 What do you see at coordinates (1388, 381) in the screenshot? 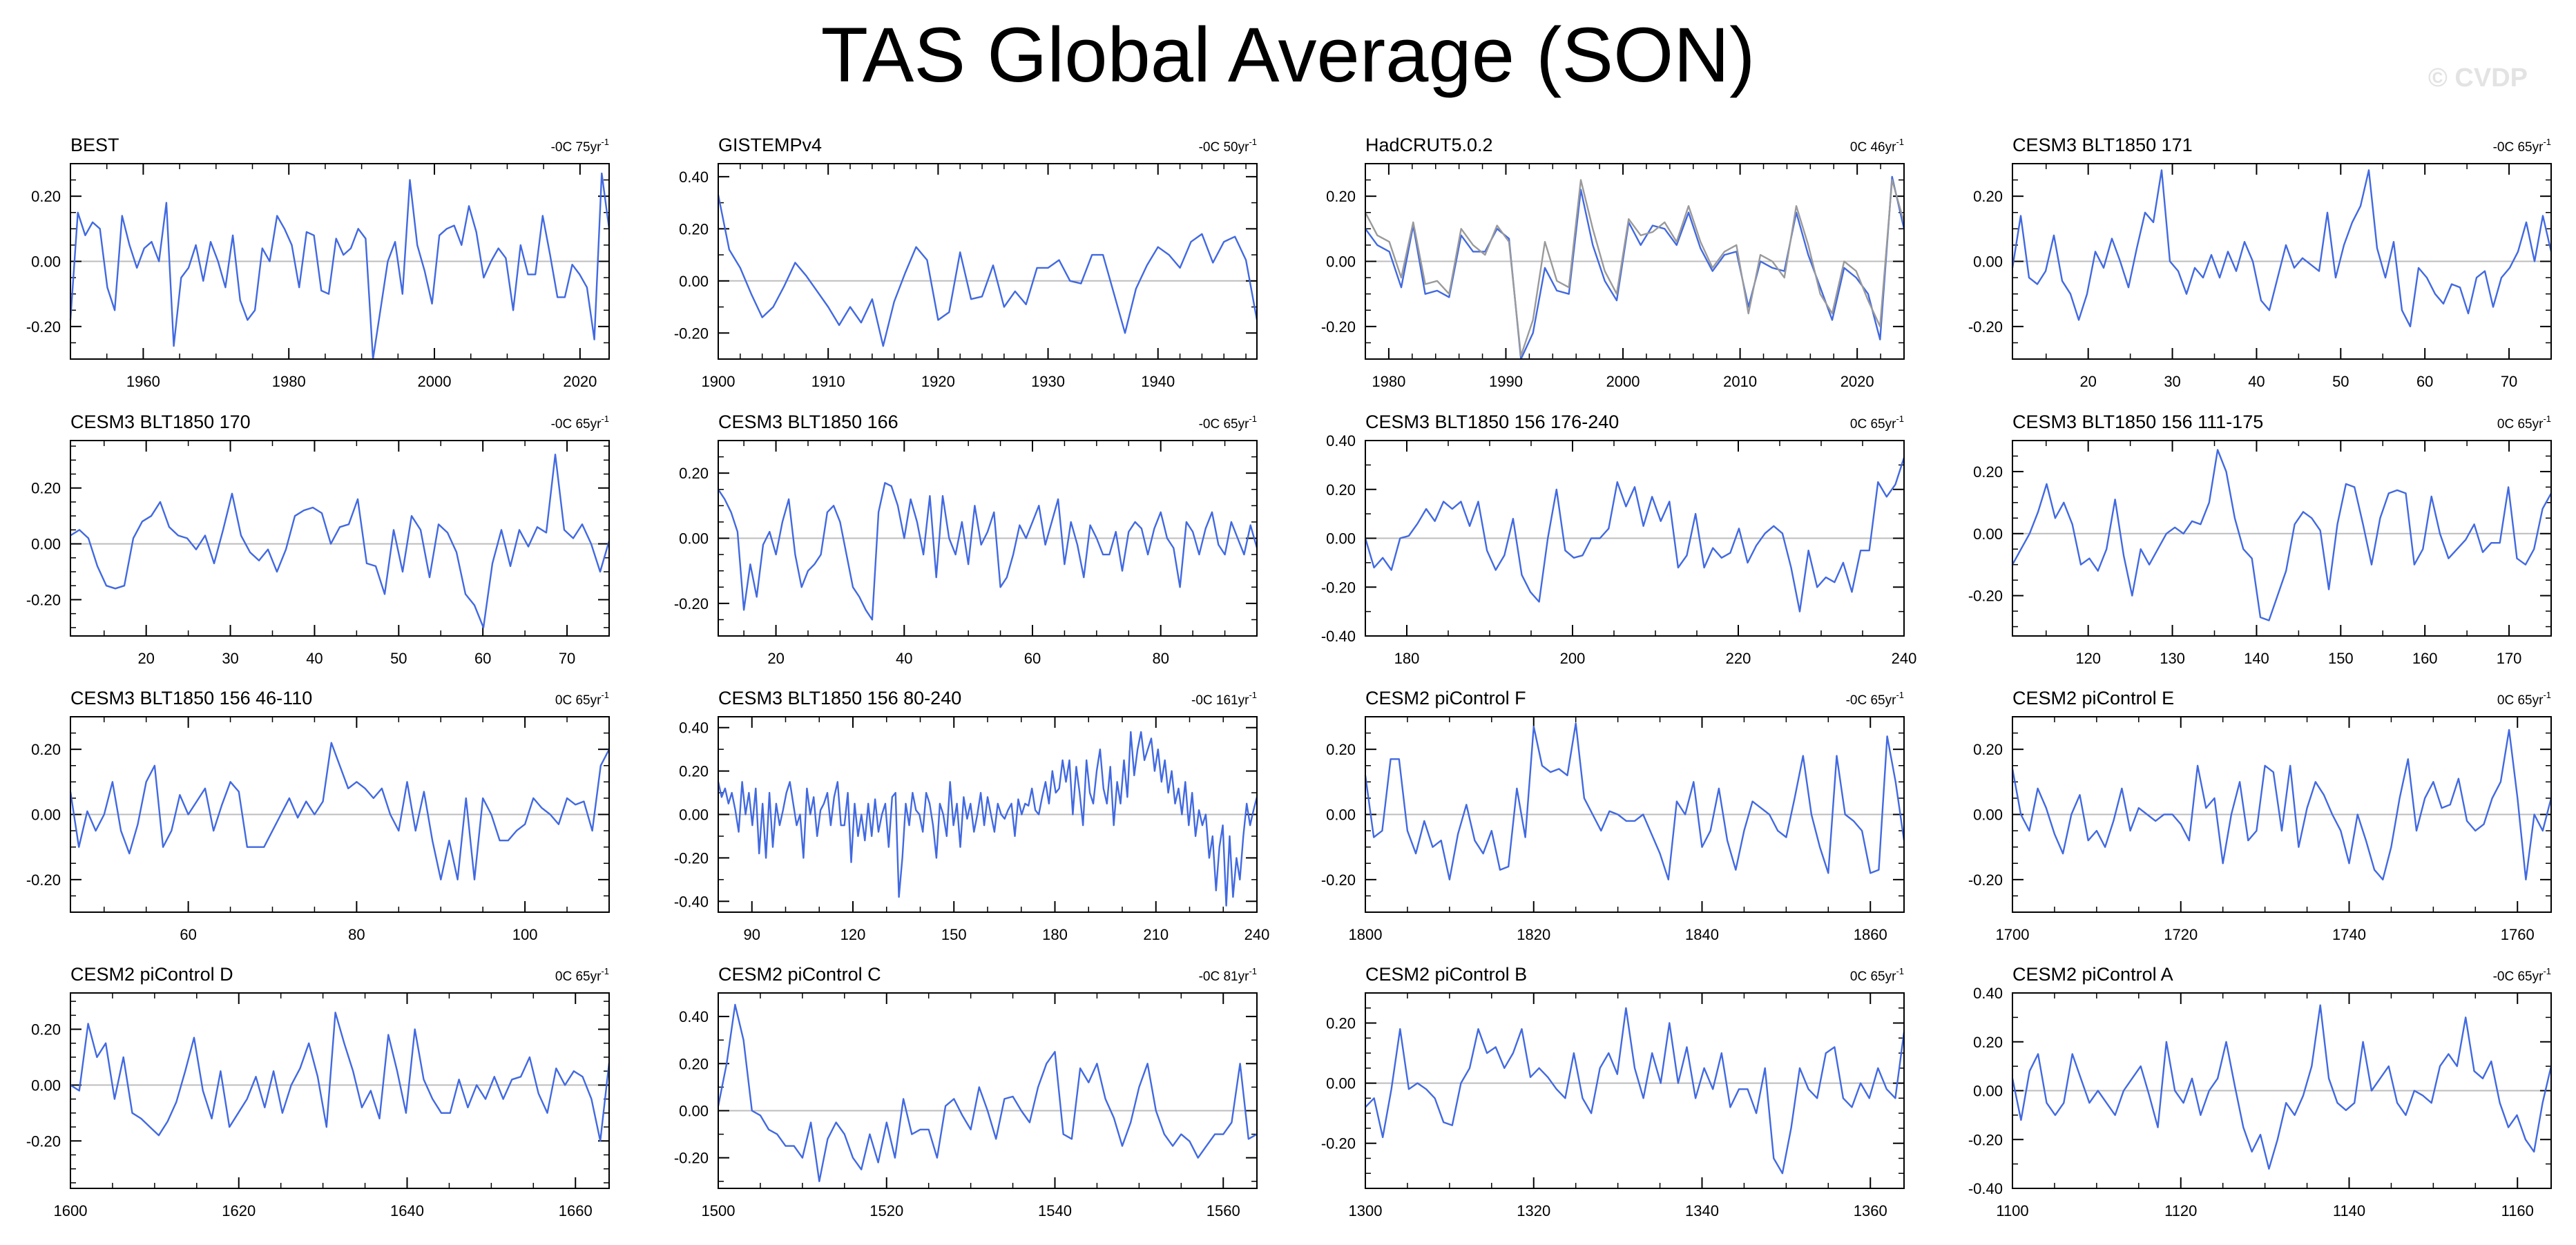
I see `x-tick-label: 1980` at bounding box center [1388, 381].